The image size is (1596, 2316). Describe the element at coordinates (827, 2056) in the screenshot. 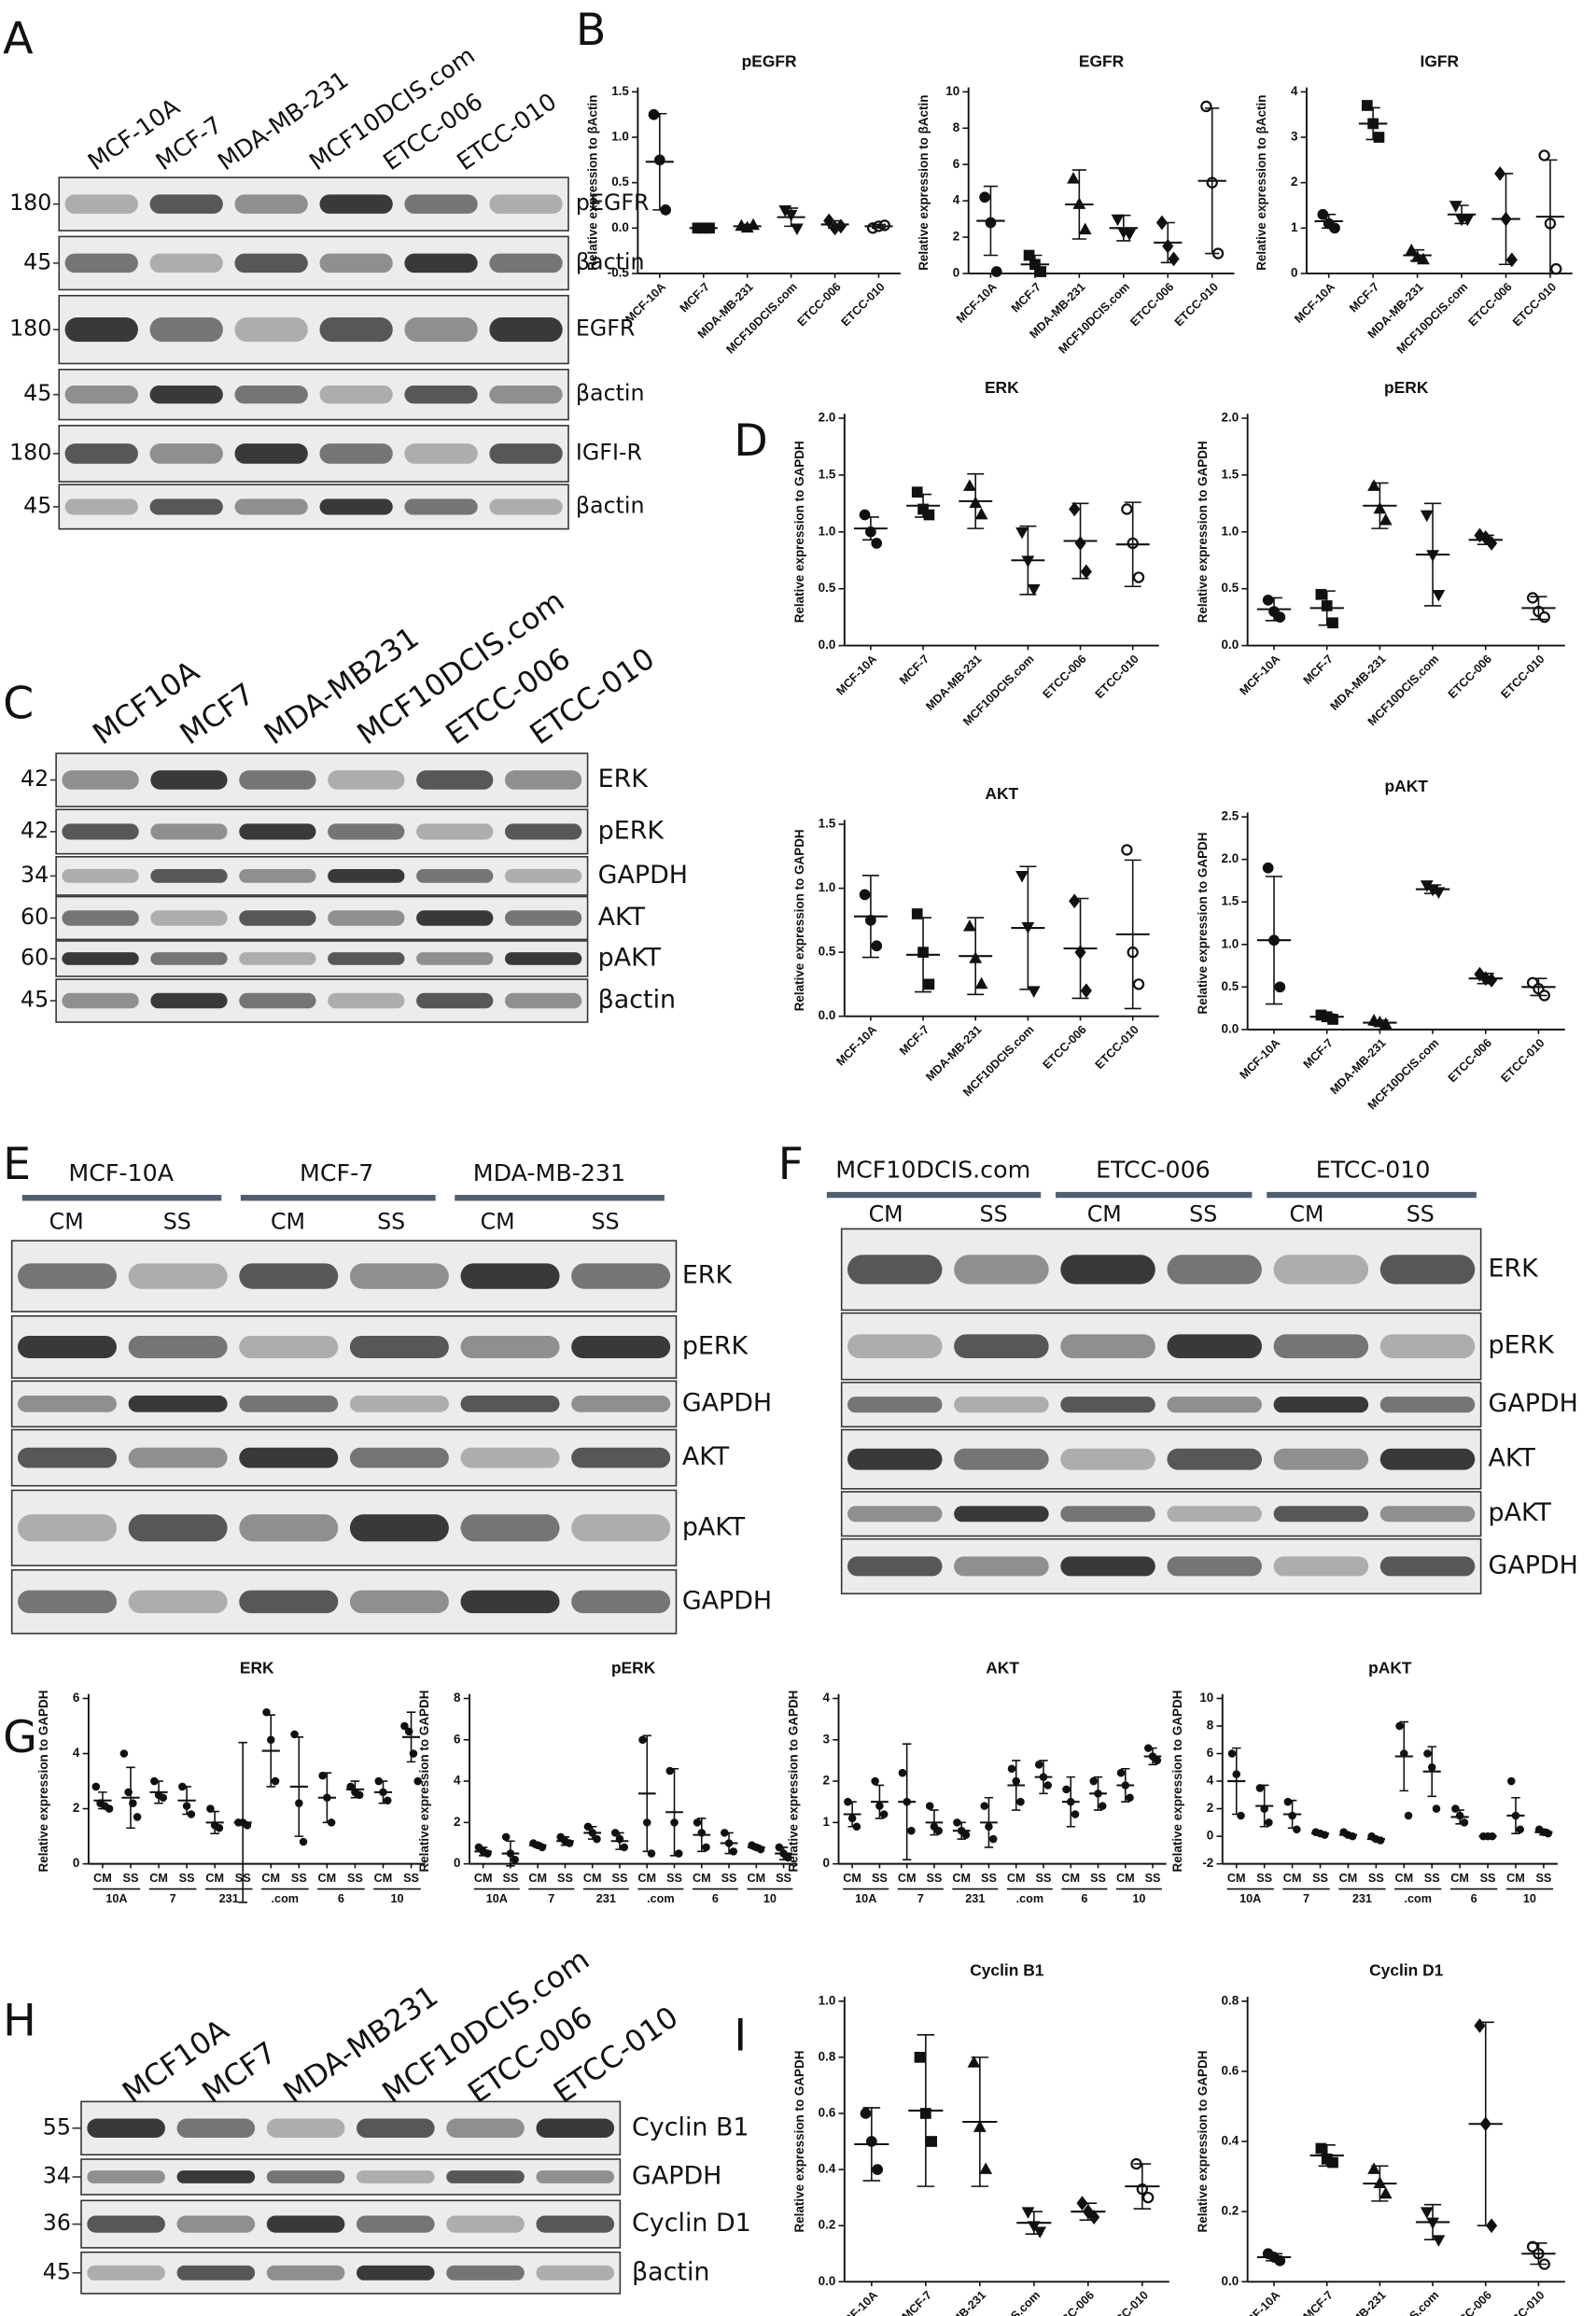

I see `y-tick-label: 0.8` at that location.